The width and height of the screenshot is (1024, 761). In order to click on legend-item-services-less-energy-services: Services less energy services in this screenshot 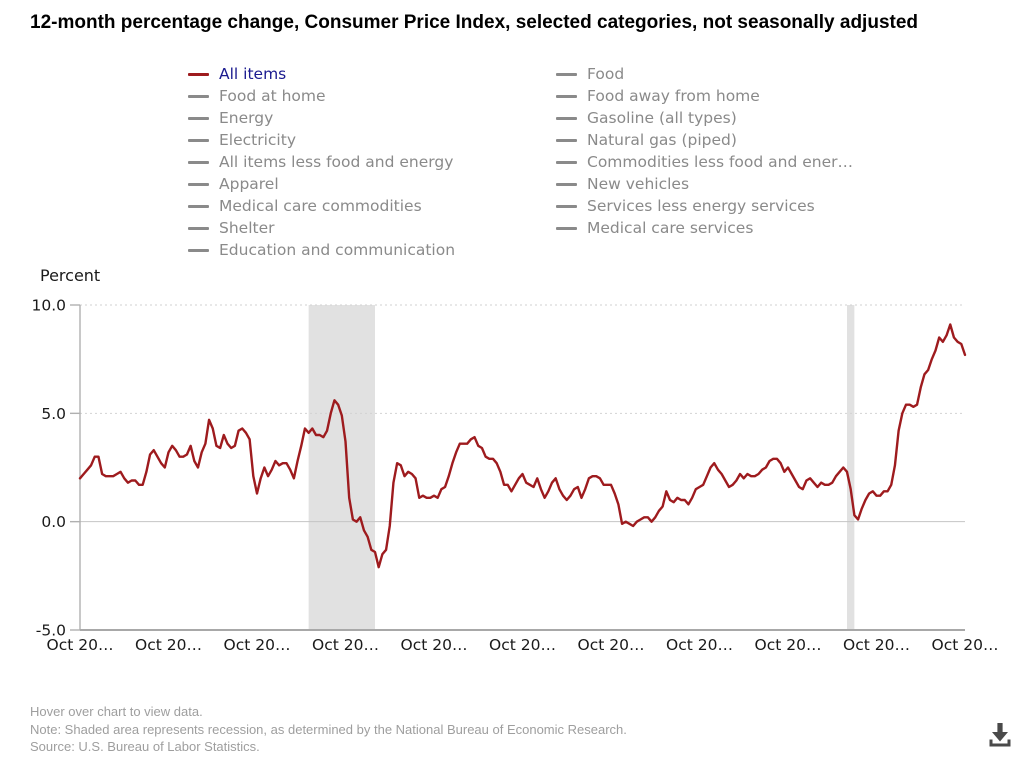, I will do `click(704, 206)`.